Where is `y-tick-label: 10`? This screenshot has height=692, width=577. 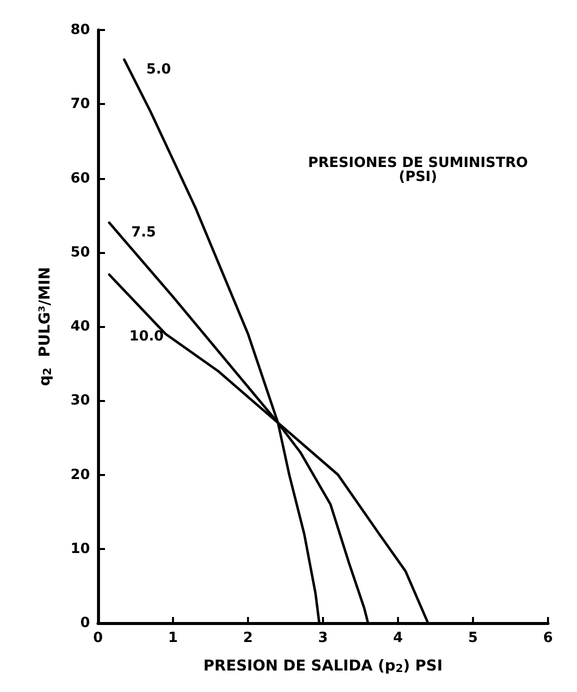
y-tick-label: 10 is located at coordinates (80, 548).